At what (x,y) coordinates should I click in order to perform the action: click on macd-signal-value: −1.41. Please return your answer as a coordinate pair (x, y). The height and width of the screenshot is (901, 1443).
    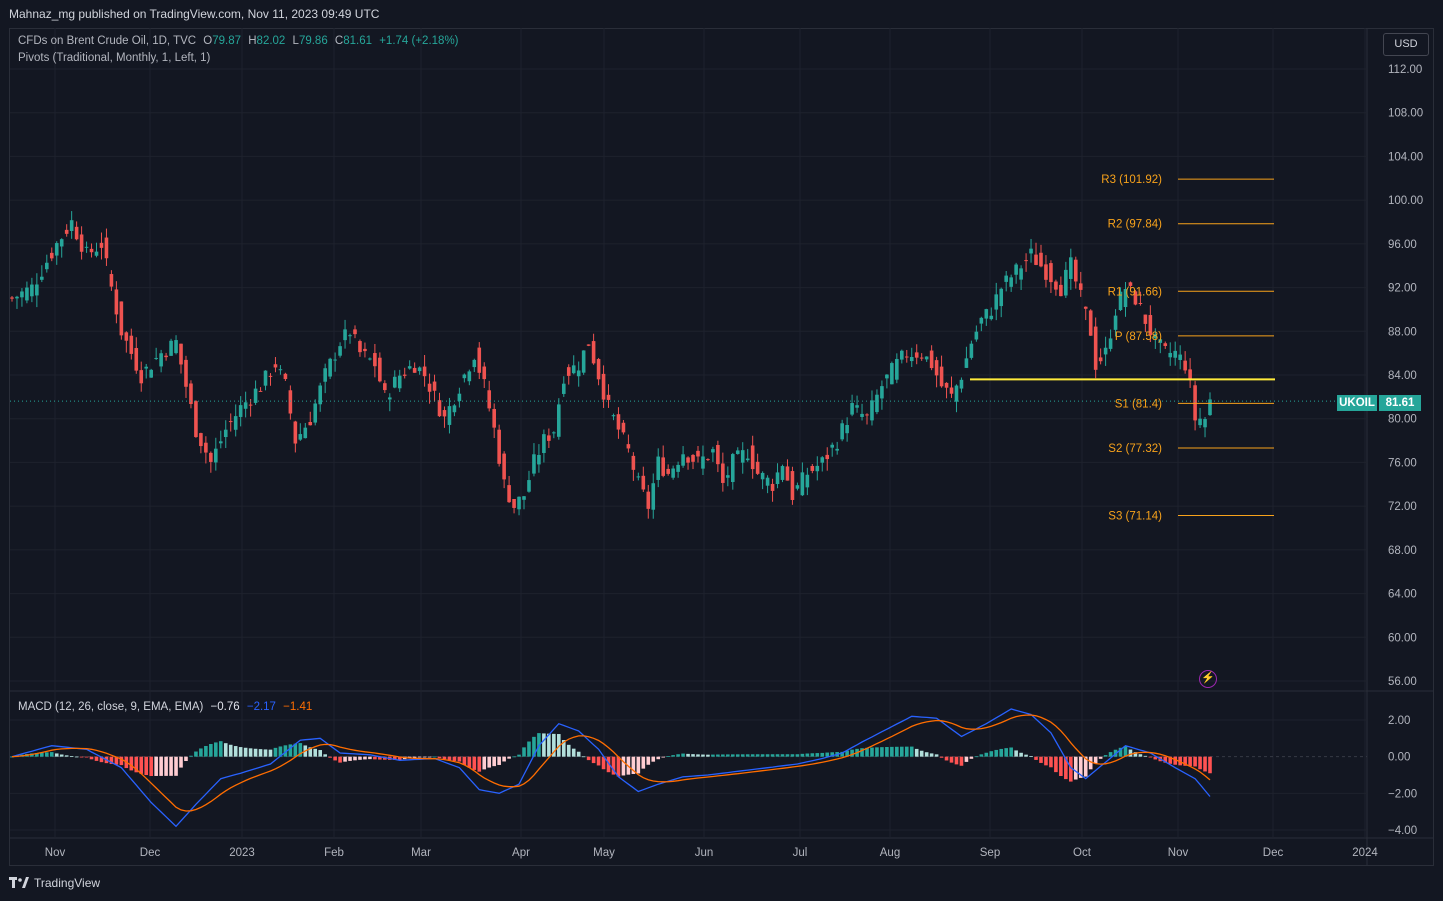
    Looking at the image, I should click on (298, 707).